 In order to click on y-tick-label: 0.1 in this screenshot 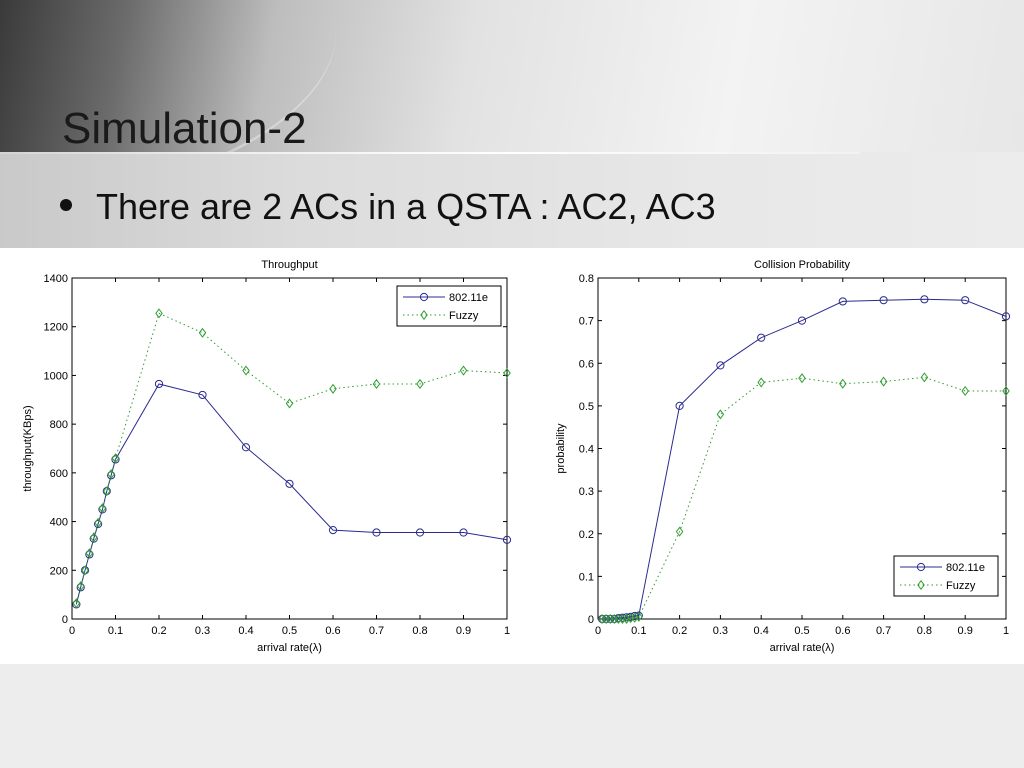, I will do `click(586, 577)`.